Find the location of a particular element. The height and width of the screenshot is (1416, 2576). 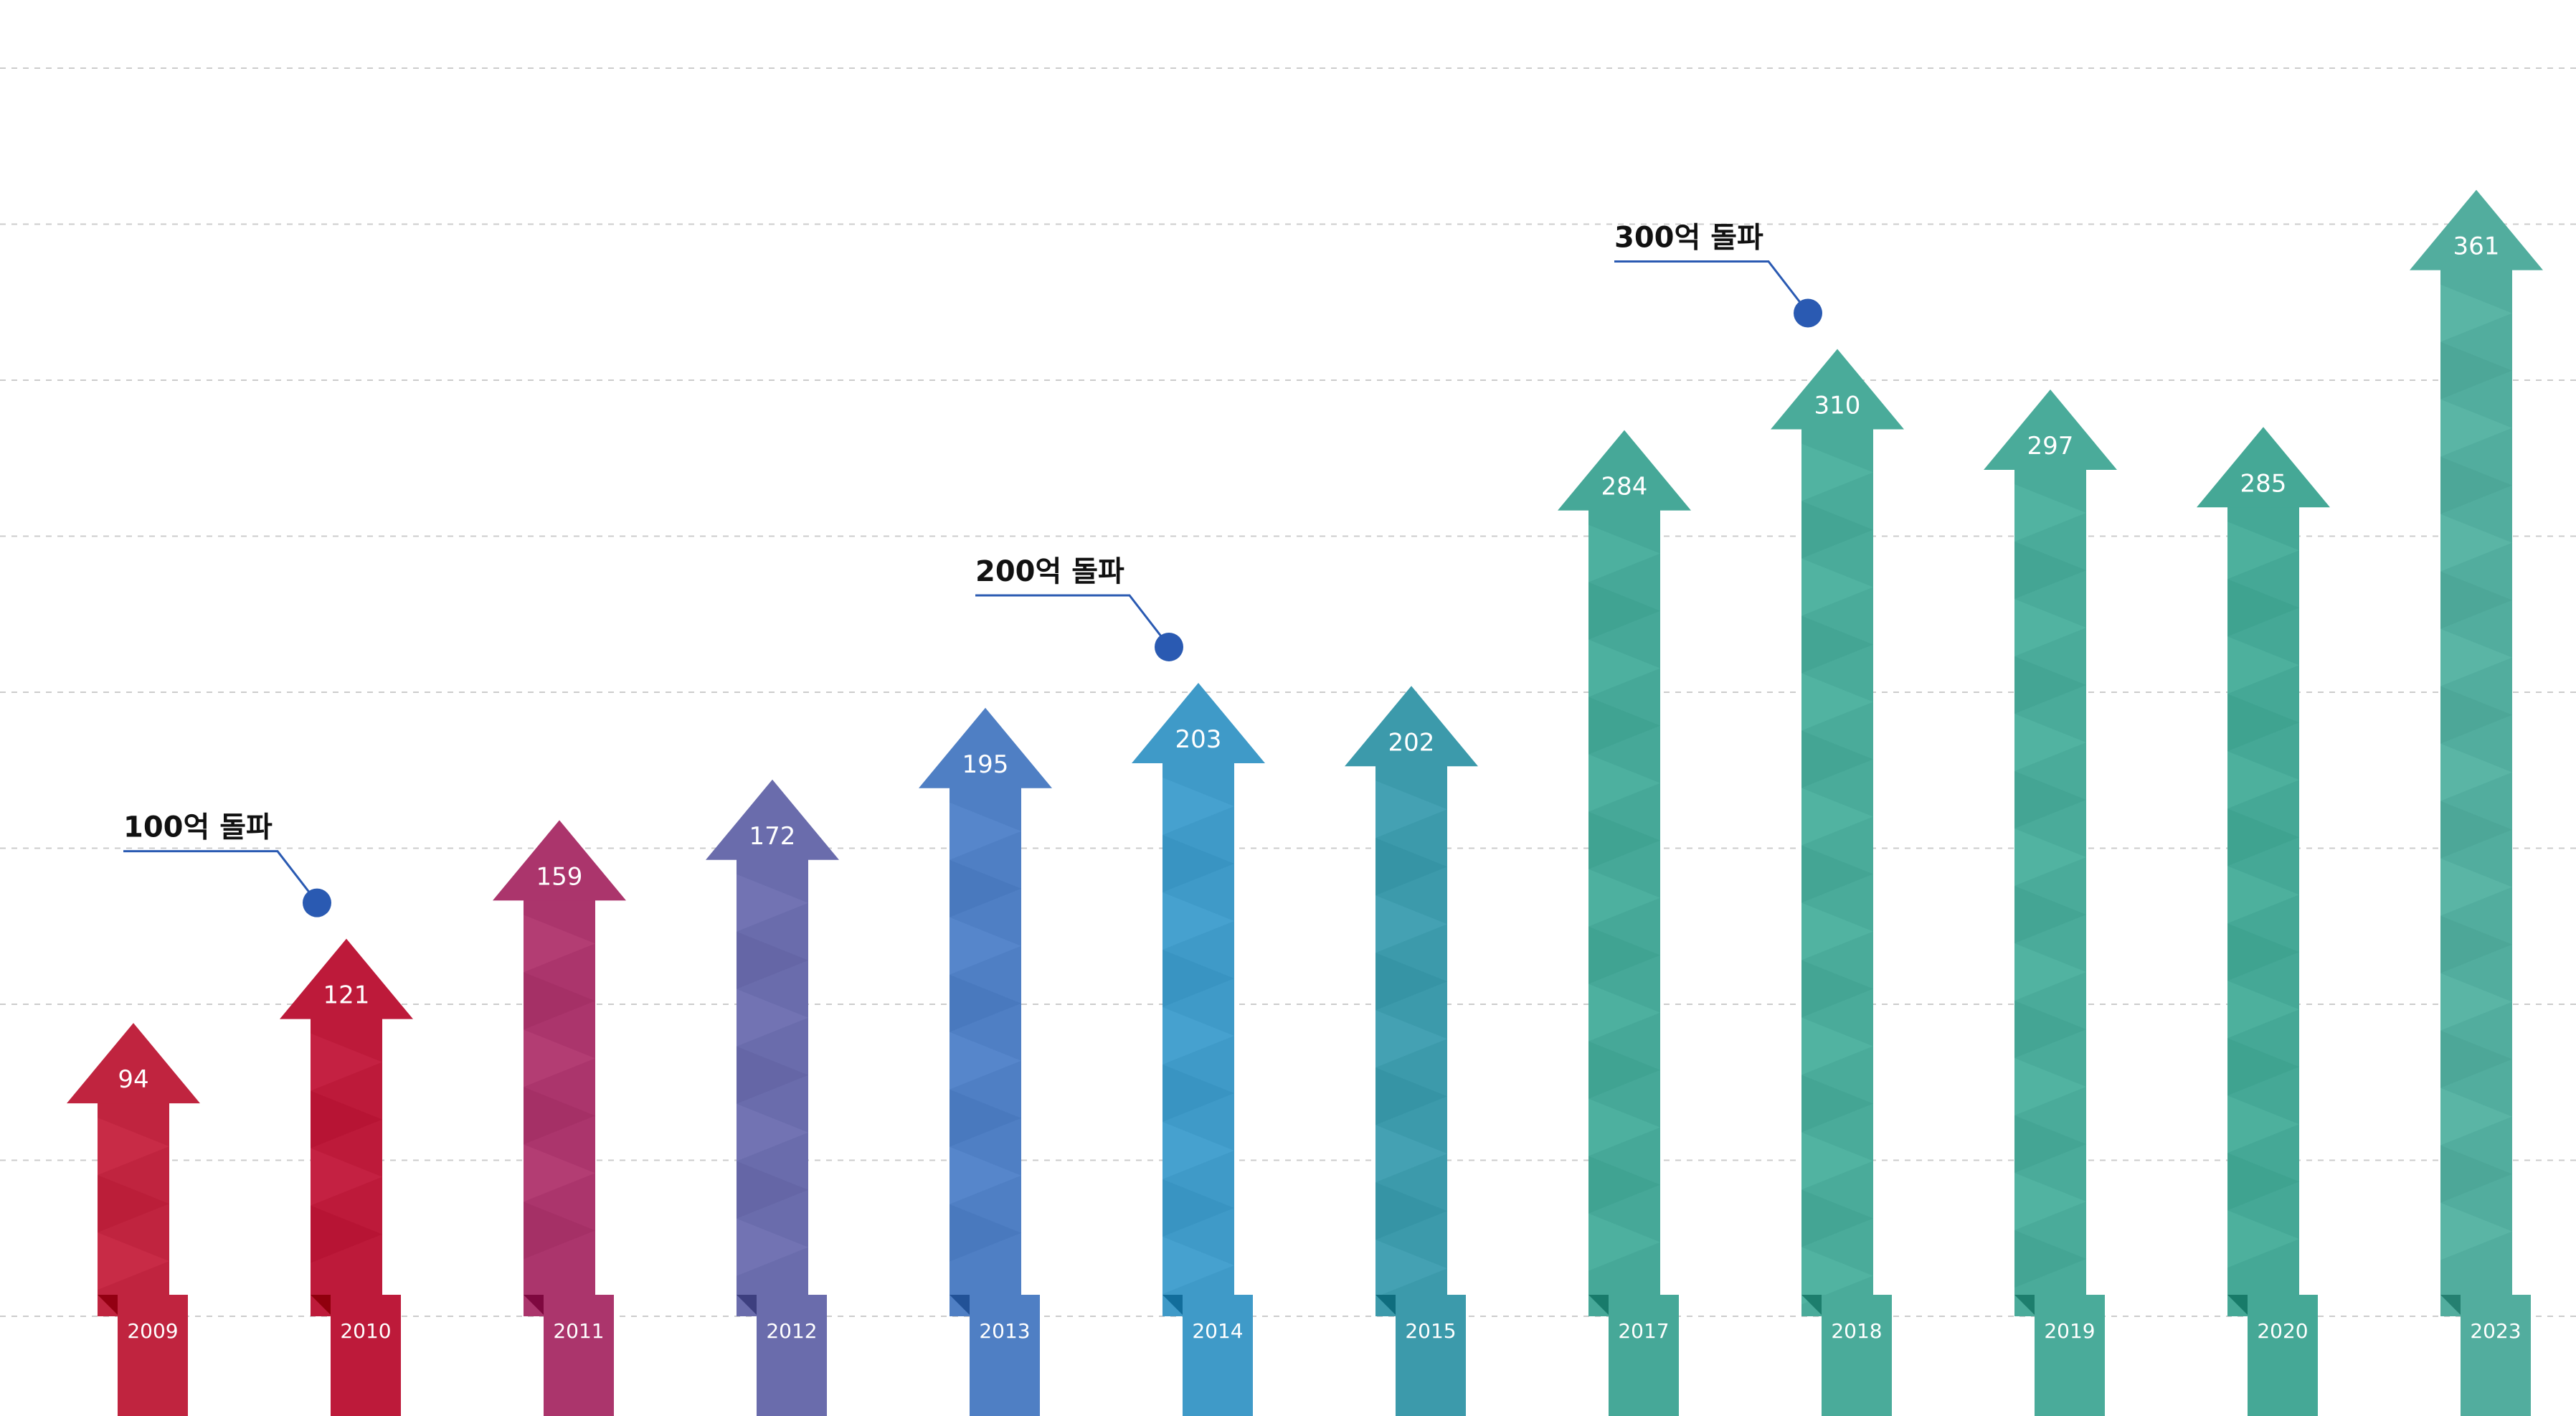

x-tick-label: 2018 is located at coordinates (1856, 1331).